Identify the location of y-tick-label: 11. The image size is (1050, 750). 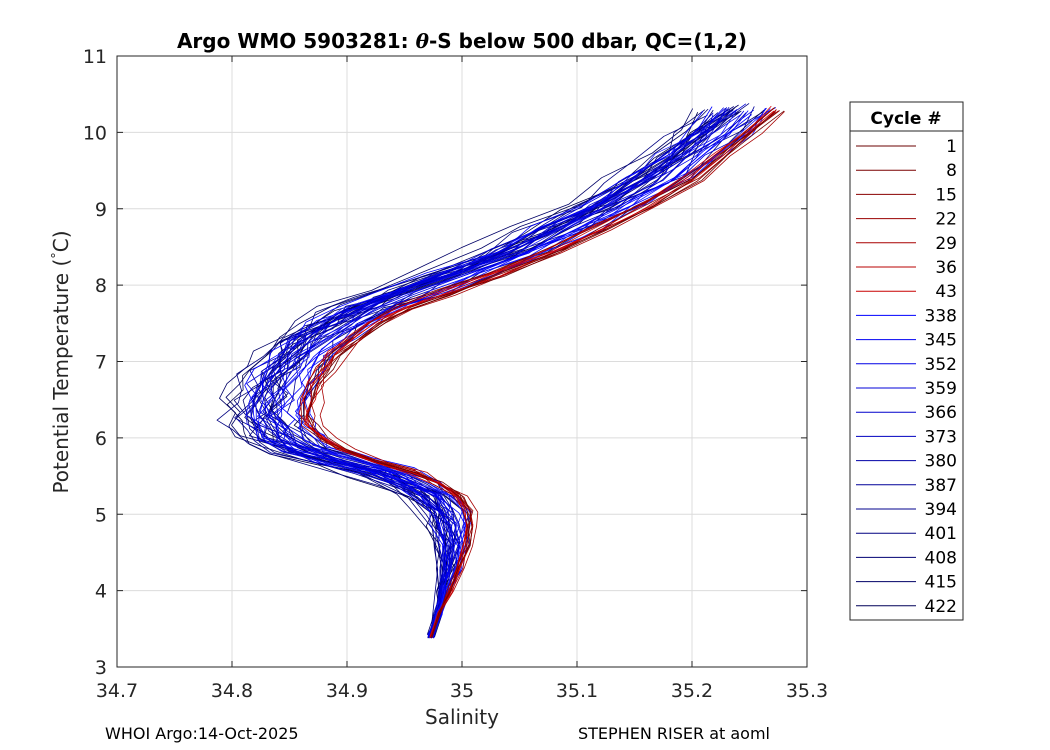
(95, 57).